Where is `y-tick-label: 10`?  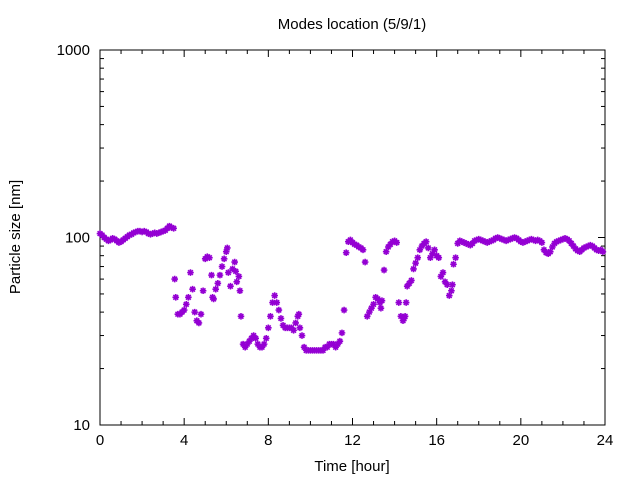 y-tick-label: 10 is located at coordinates (81, 425).